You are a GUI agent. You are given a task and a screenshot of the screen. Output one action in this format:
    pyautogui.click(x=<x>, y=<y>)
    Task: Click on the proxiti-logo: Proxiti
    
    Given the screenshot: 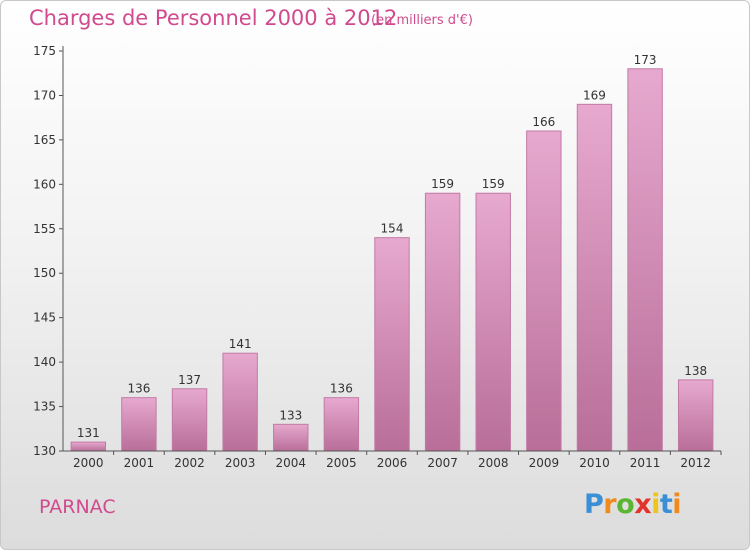 What is the action you would take?
    pyautogui.click(x=633, y=504)
    